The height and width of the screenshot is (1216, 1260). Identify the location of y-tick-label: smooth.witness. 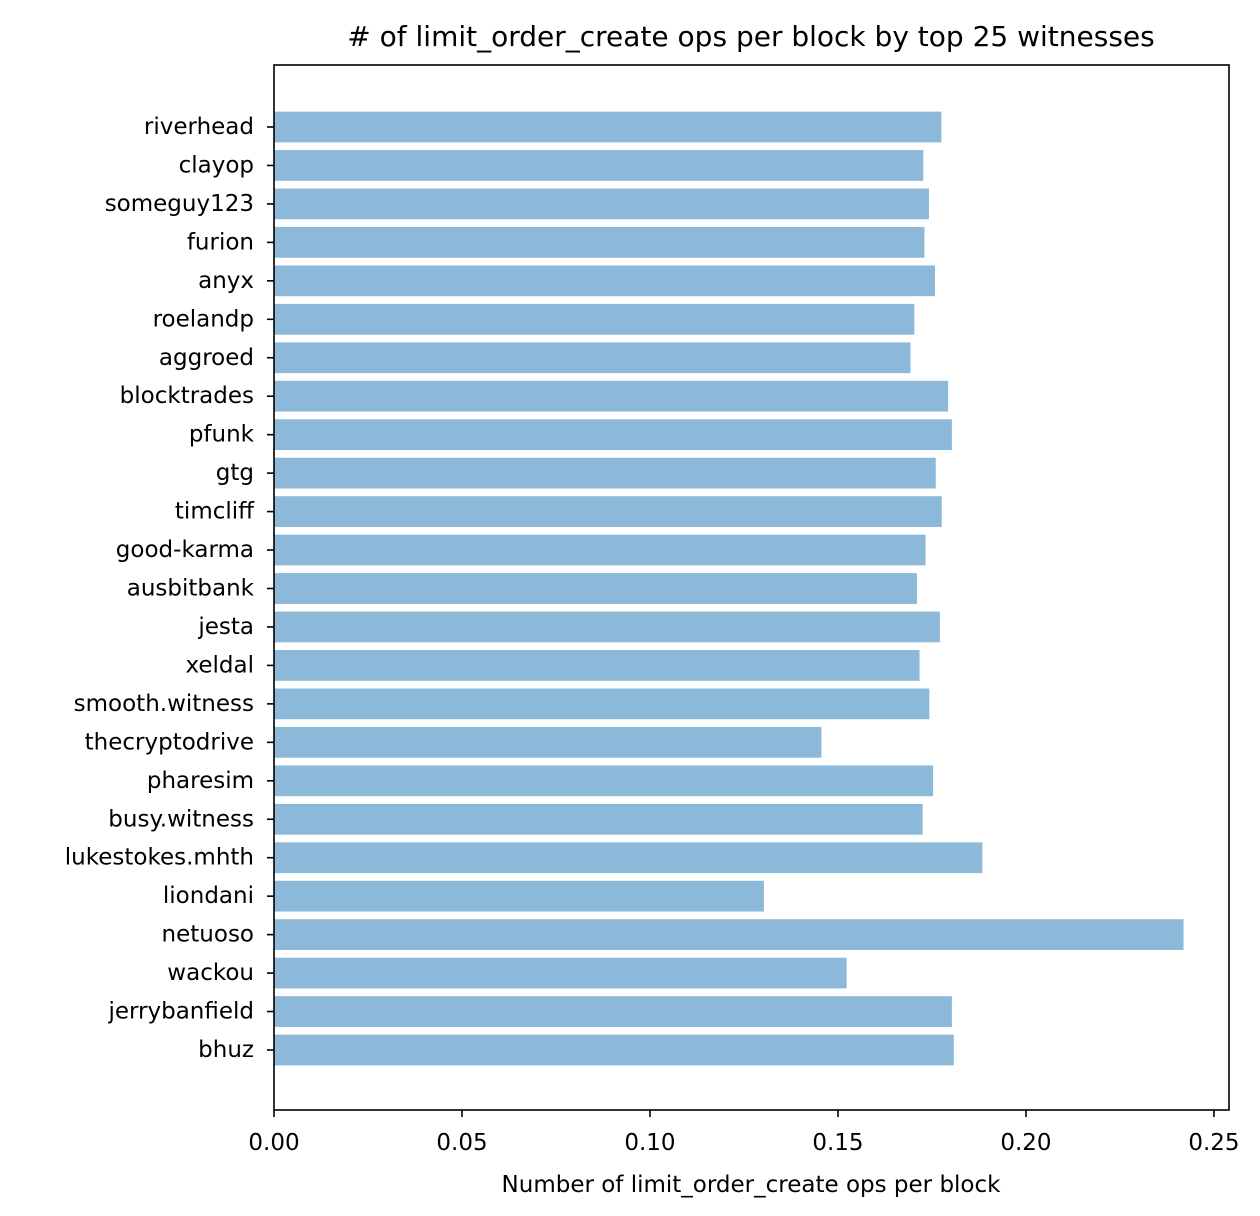
(164, 704).